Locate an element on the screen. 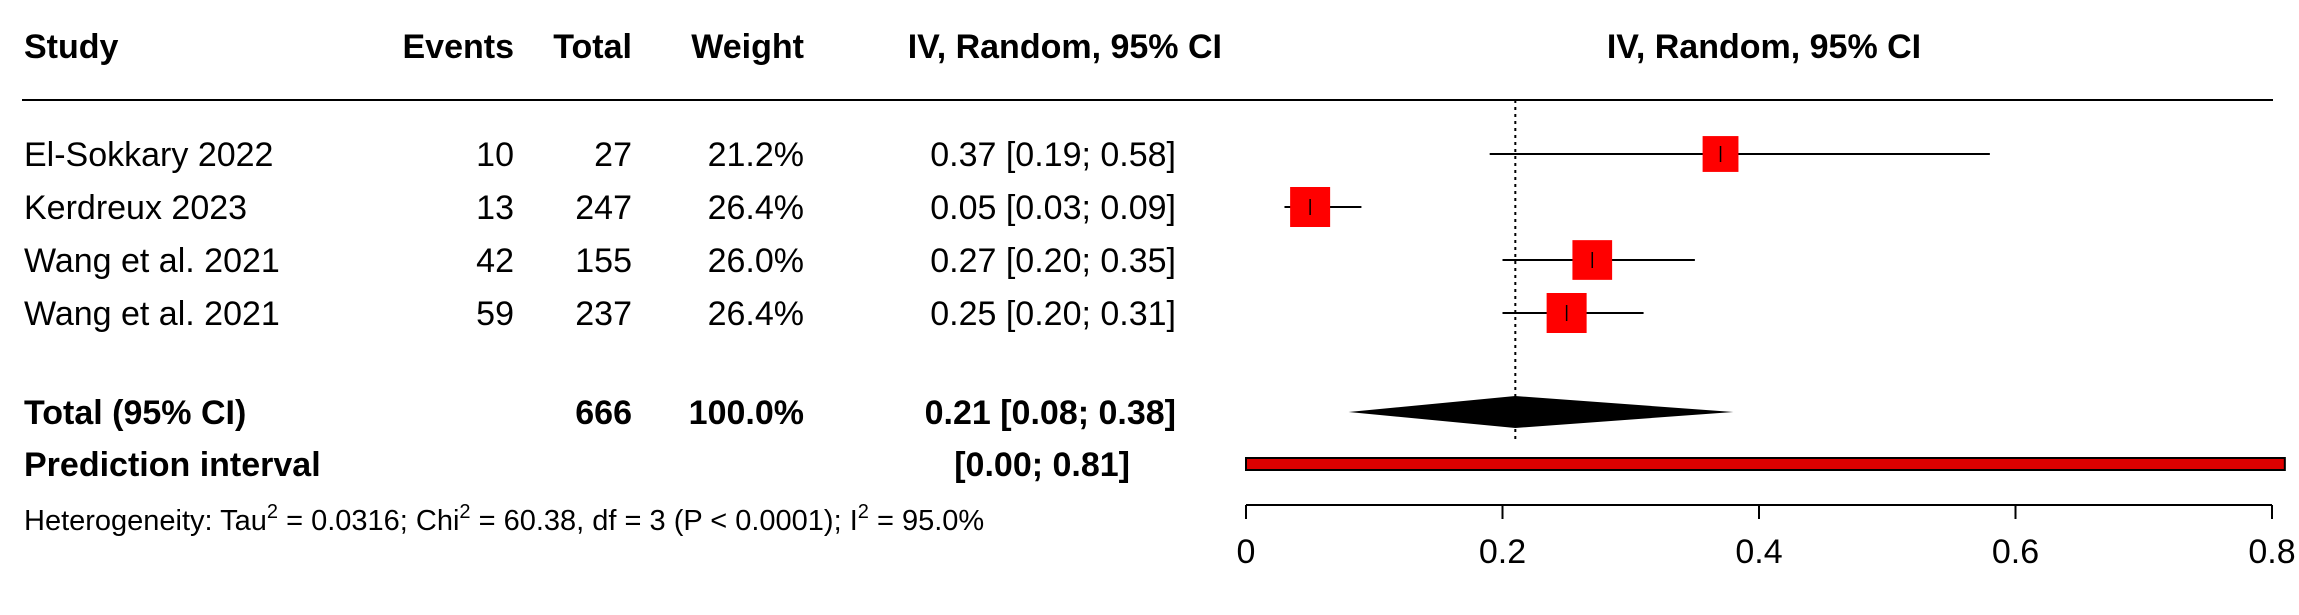 This screenshot has width=2299, height=615. study-ci: 0.05 [0.03; 0.09] is located at coordinates (1053, 208).